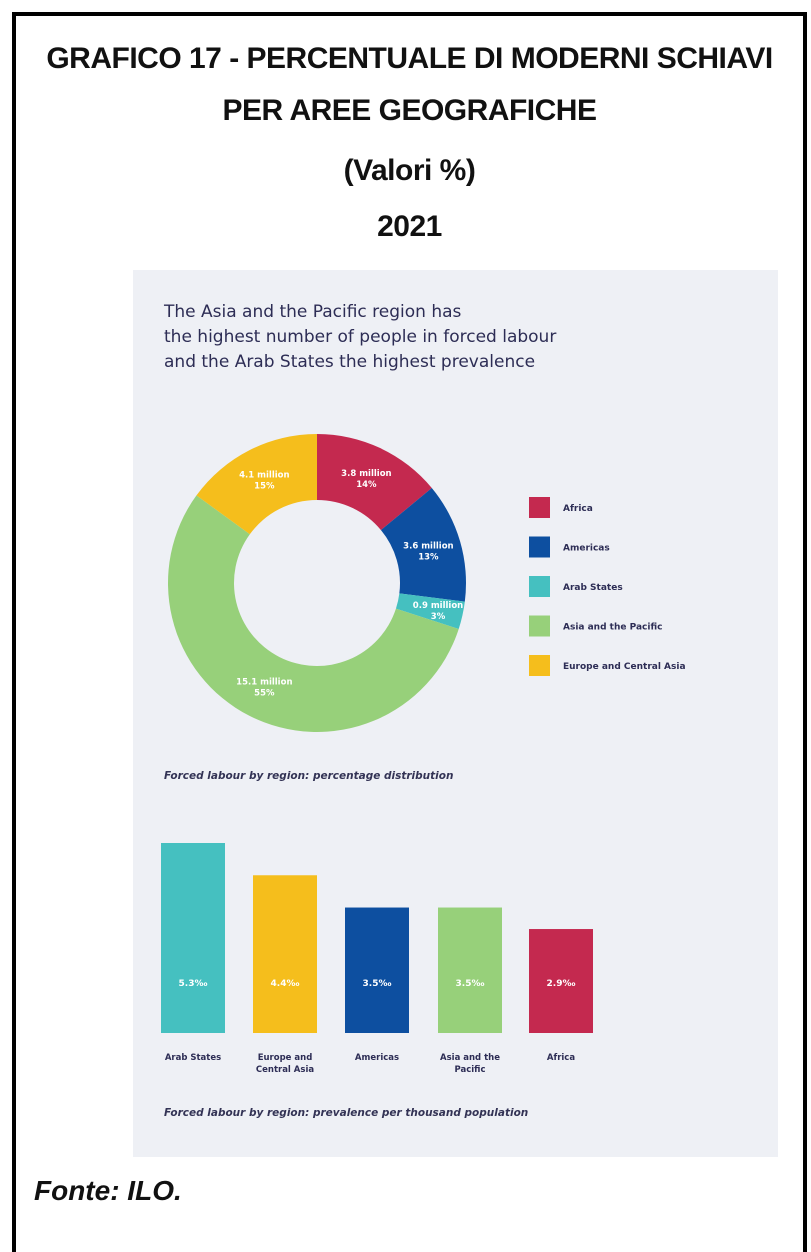 This screenshot has height=1252, width=811. Describe the element at coordinates (438, 617) in the screenshot. I see `donut-pct-label-arab-states: 3%` at that location.